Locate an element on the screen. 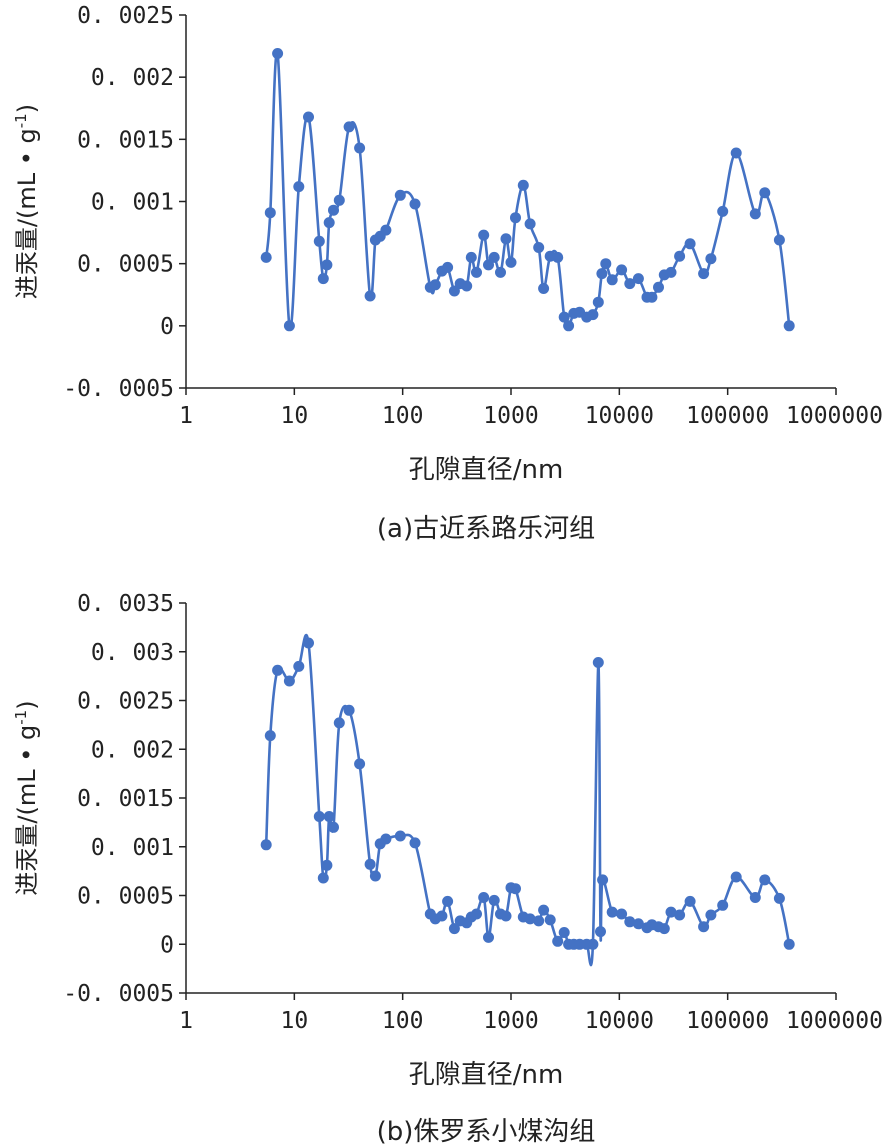 This screenshot has width=895, height=1147. y-tick-label: 0. 0035 is located at coordinates (125, 604).